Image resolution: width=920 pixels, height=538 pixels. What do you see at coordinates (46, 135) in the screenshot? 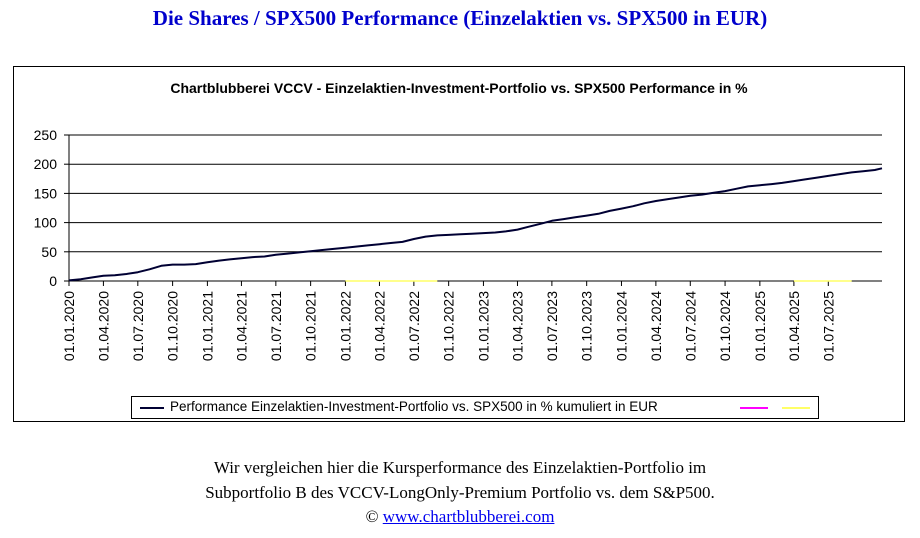
I see `y-tick-label: 250` at bounding box center [46, 135].